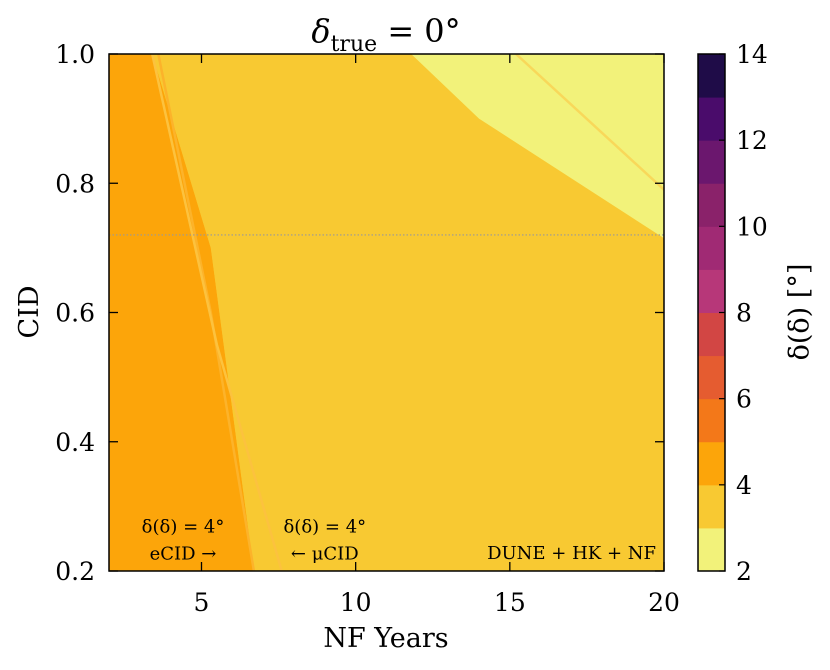 The height and width of the screenshot is (670, 830). I want to click on x-axis-label: NF Years, so click(385, 638).